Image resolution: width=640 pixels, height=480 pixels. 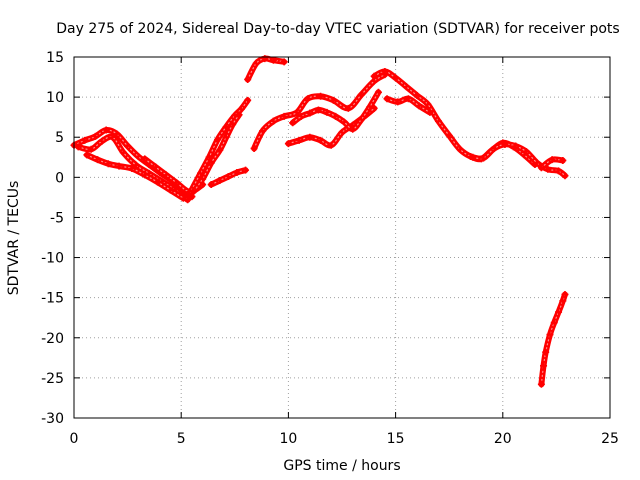 I want to click on x-tick-label: 0, so click(x=74, y=439).